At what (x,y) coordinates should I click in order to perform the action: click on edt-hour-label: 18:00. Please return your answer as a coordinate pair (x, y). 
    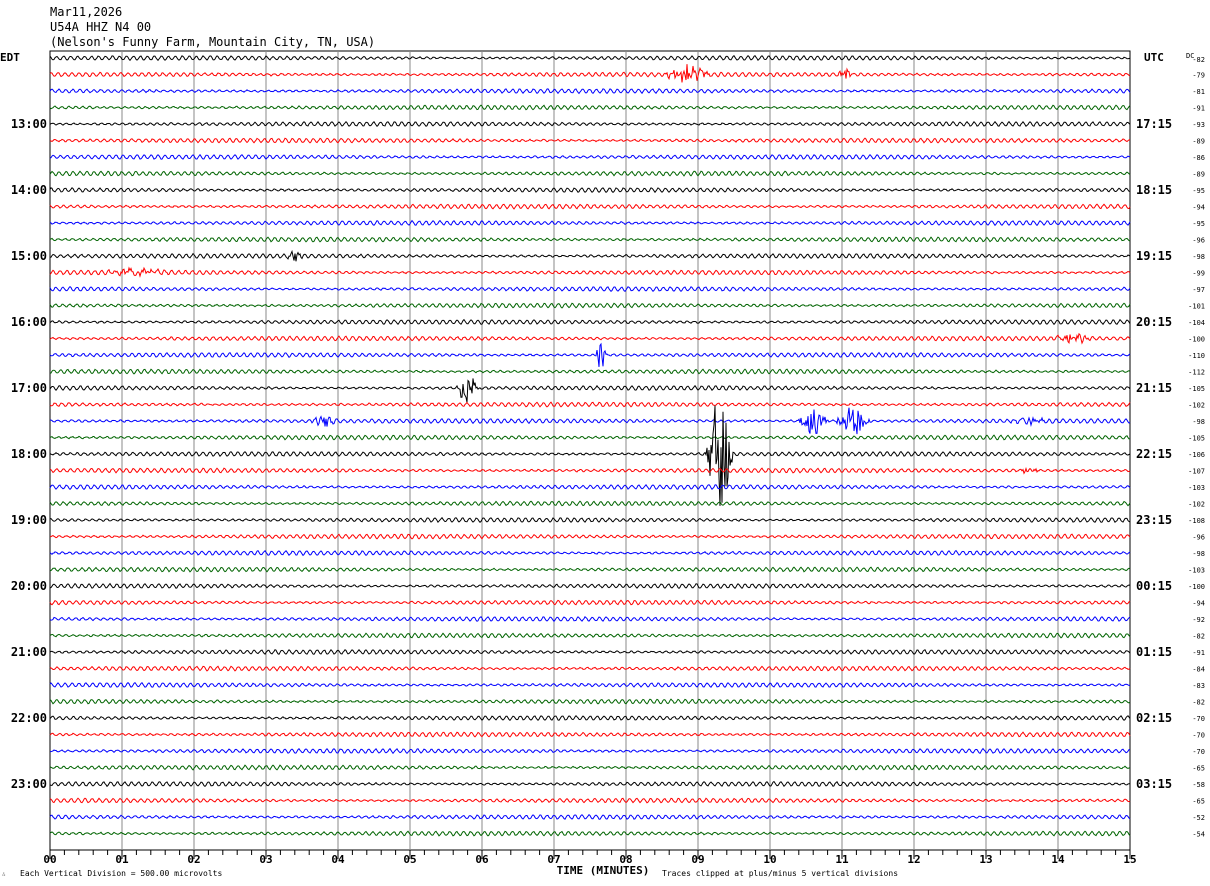
    Looking at the image, I should click on (29, 454).